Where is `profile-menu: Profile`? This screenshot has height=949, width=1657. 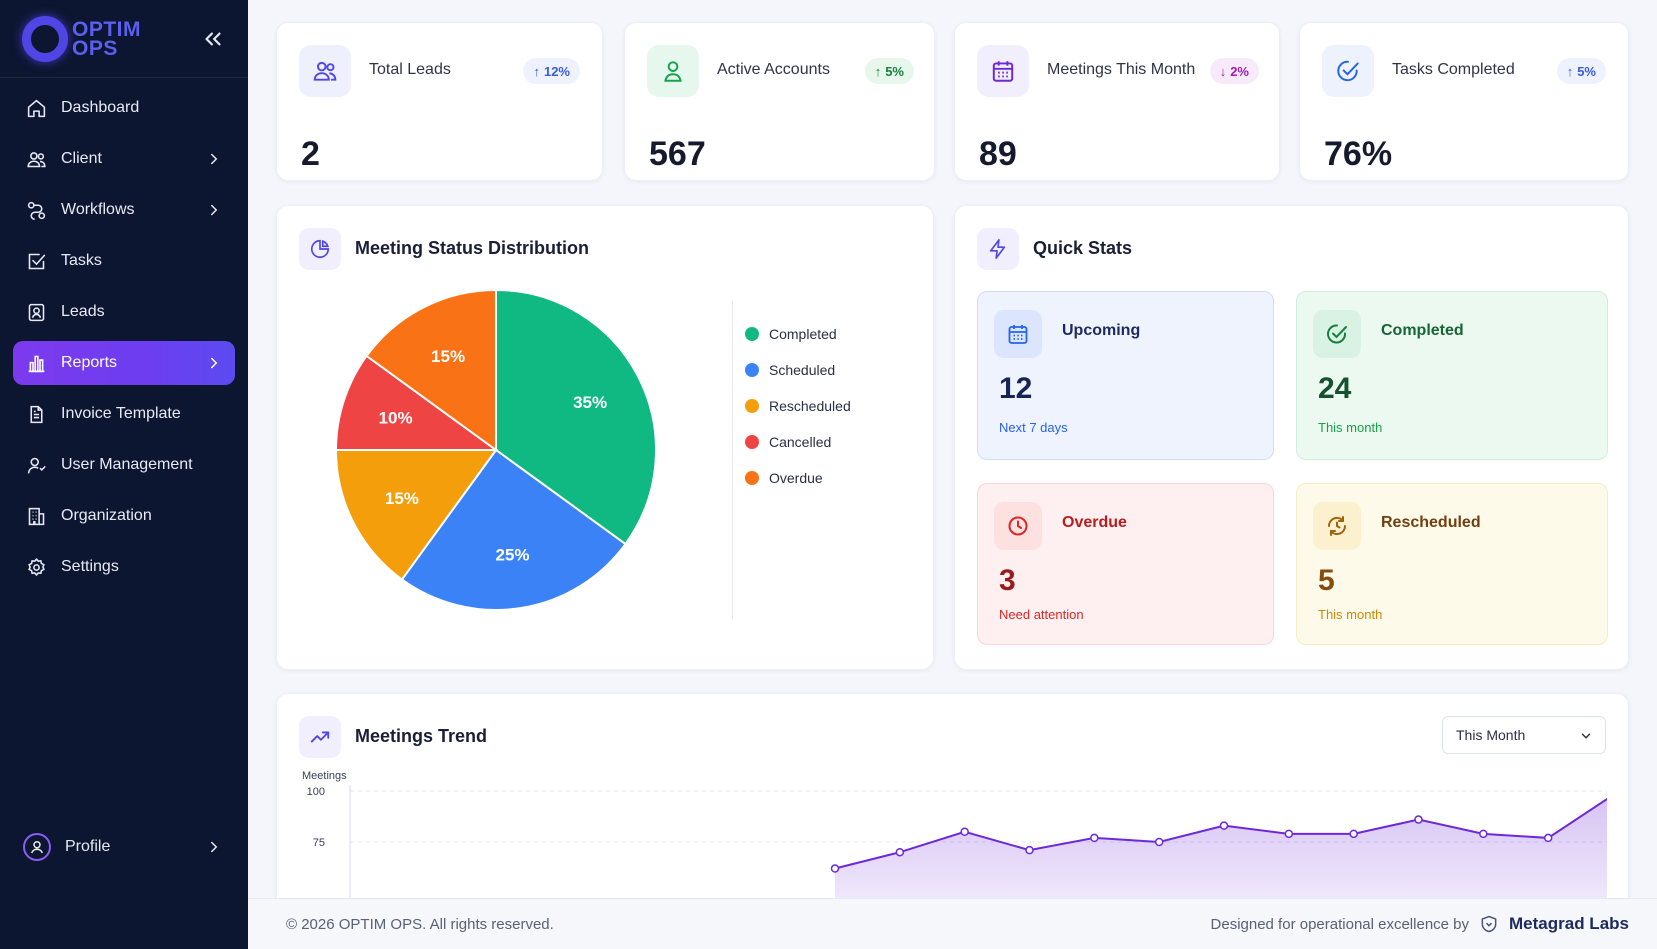 profile-menu: Profile is located at coordinates (124, 847).